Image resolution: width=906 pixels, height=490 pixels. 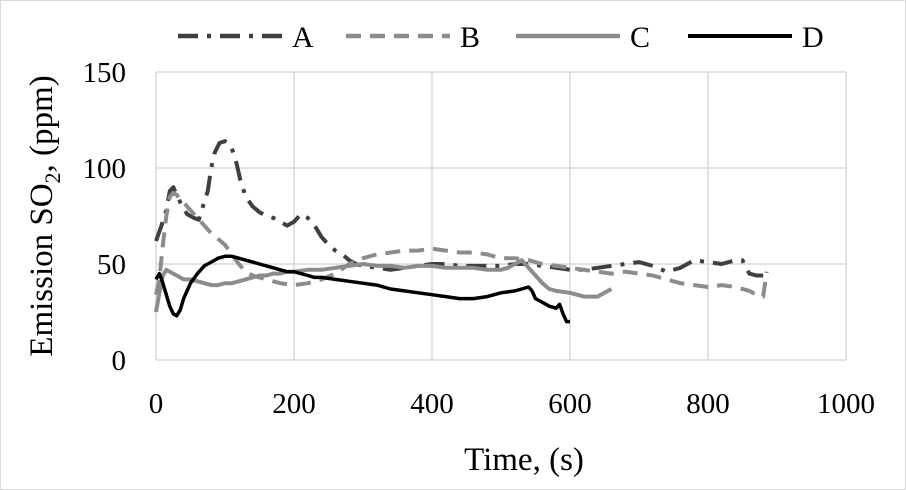 I want to click on y-axis-title: Emission SO2, (ppm), so click(x=44, y=215).